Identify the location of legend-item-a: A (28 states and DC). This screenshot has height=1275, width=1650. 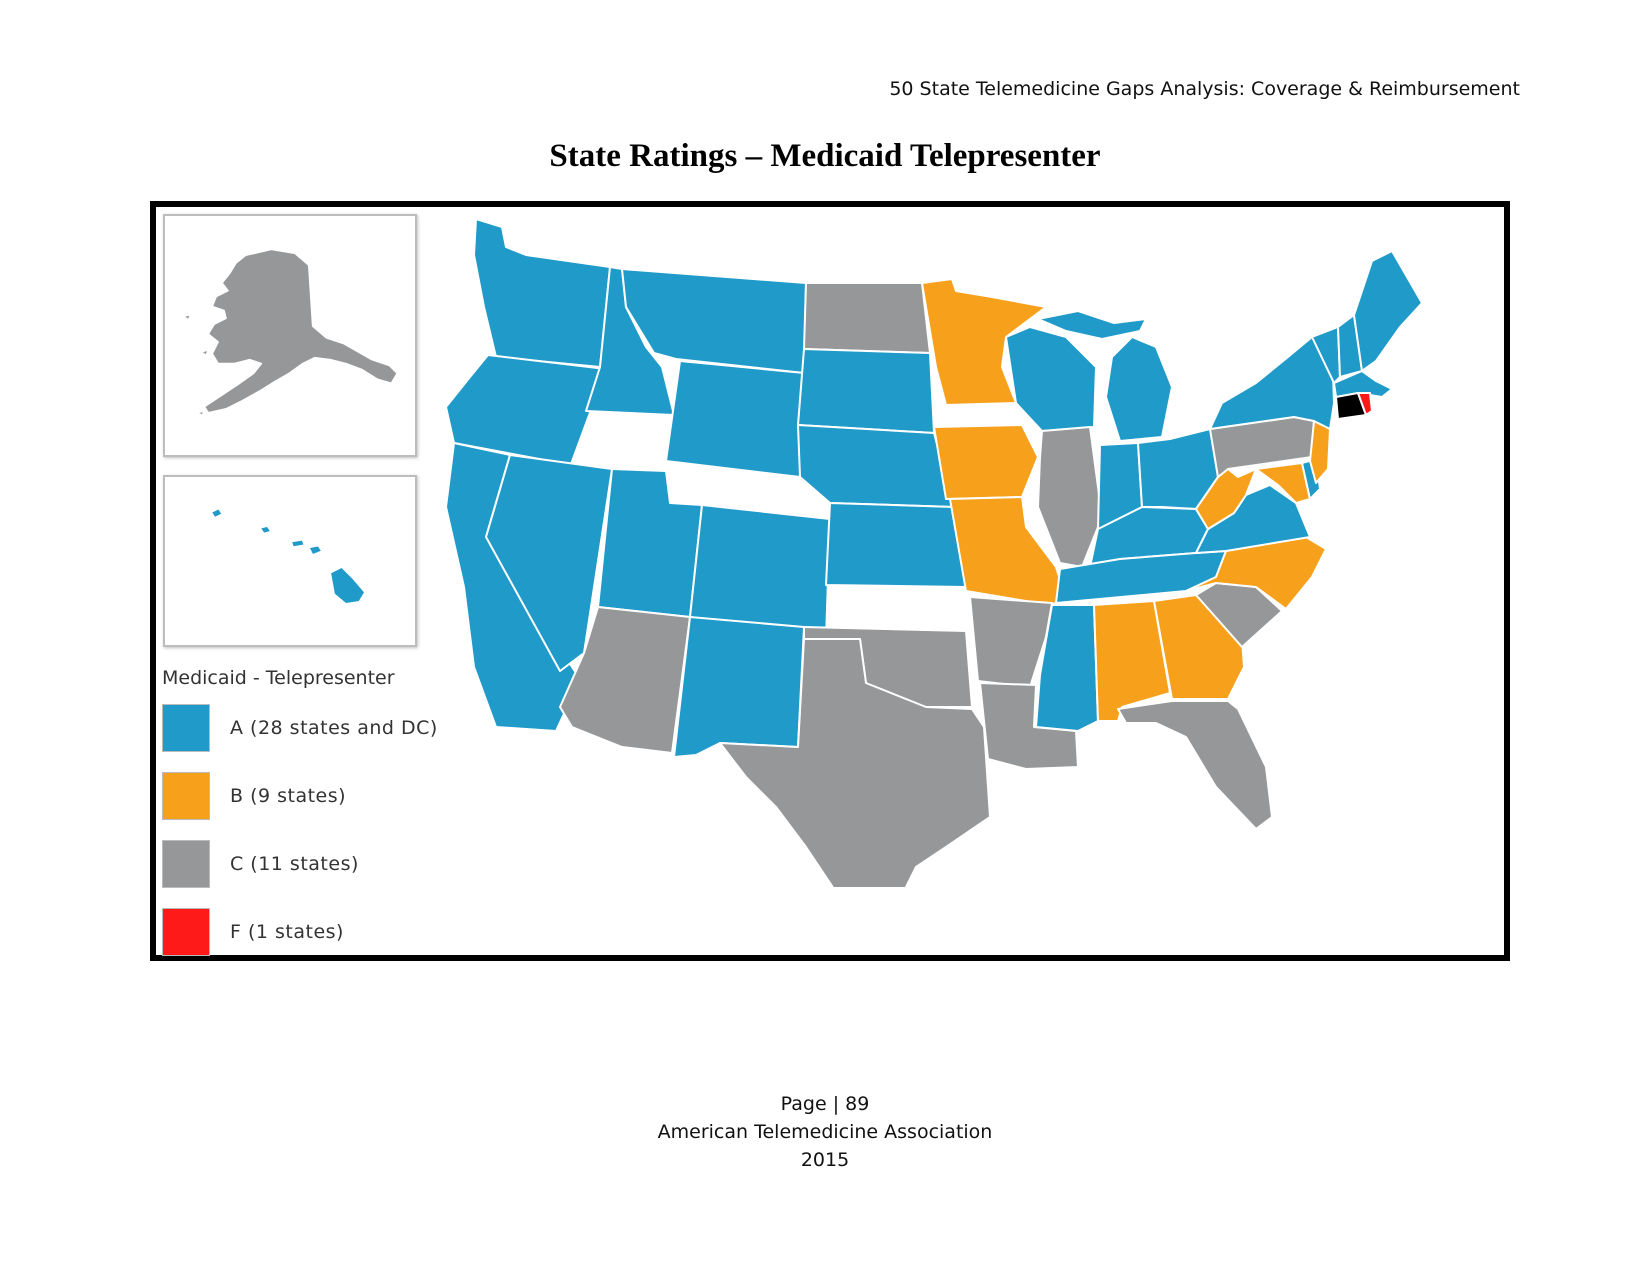
(300, 728).